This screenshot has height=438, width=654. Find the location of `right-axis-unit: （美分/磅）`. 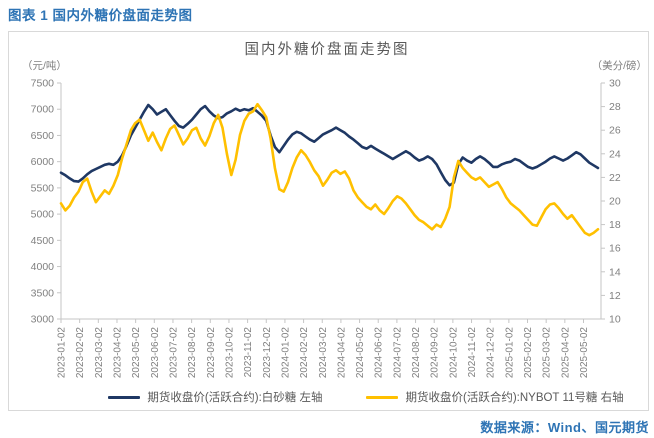

right-axis-unit: （美分/磅） is located at coordinates (619, 66).